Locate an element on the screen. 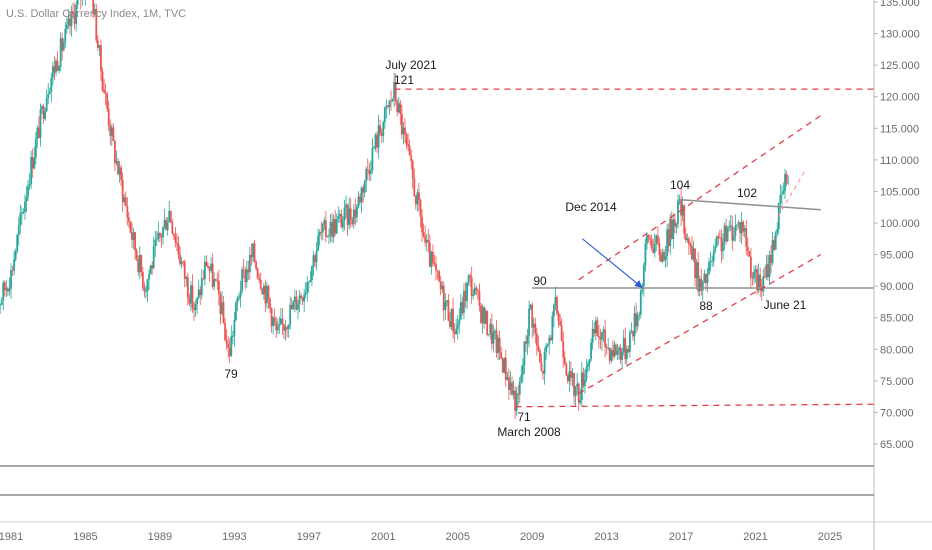 This screenshot has height=550, width=932. y-tick-label: 95.000 is located at coordinates (897, 256).